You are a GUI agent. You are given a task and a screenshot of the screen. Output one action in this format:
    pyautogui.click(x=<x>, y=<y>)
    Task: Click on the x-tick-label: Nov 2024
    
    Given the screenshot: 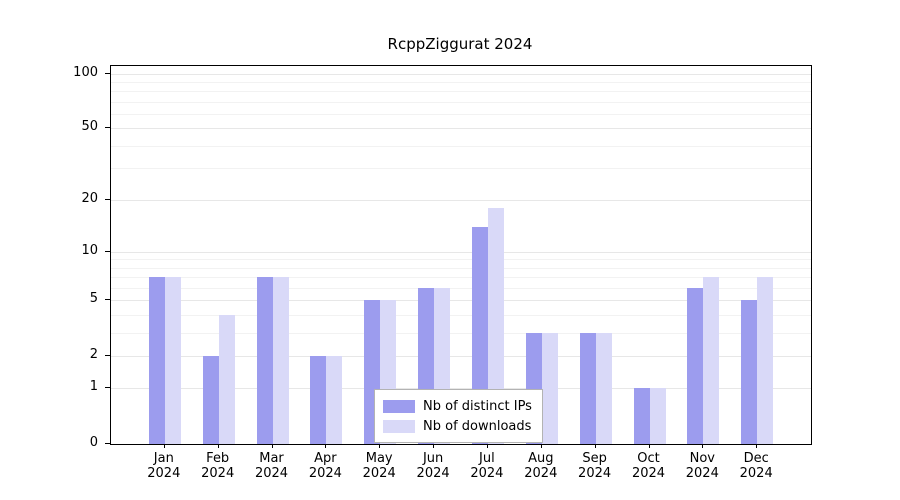 What is the action you would take?
    pyautogui.click(x=702, y=466)
    